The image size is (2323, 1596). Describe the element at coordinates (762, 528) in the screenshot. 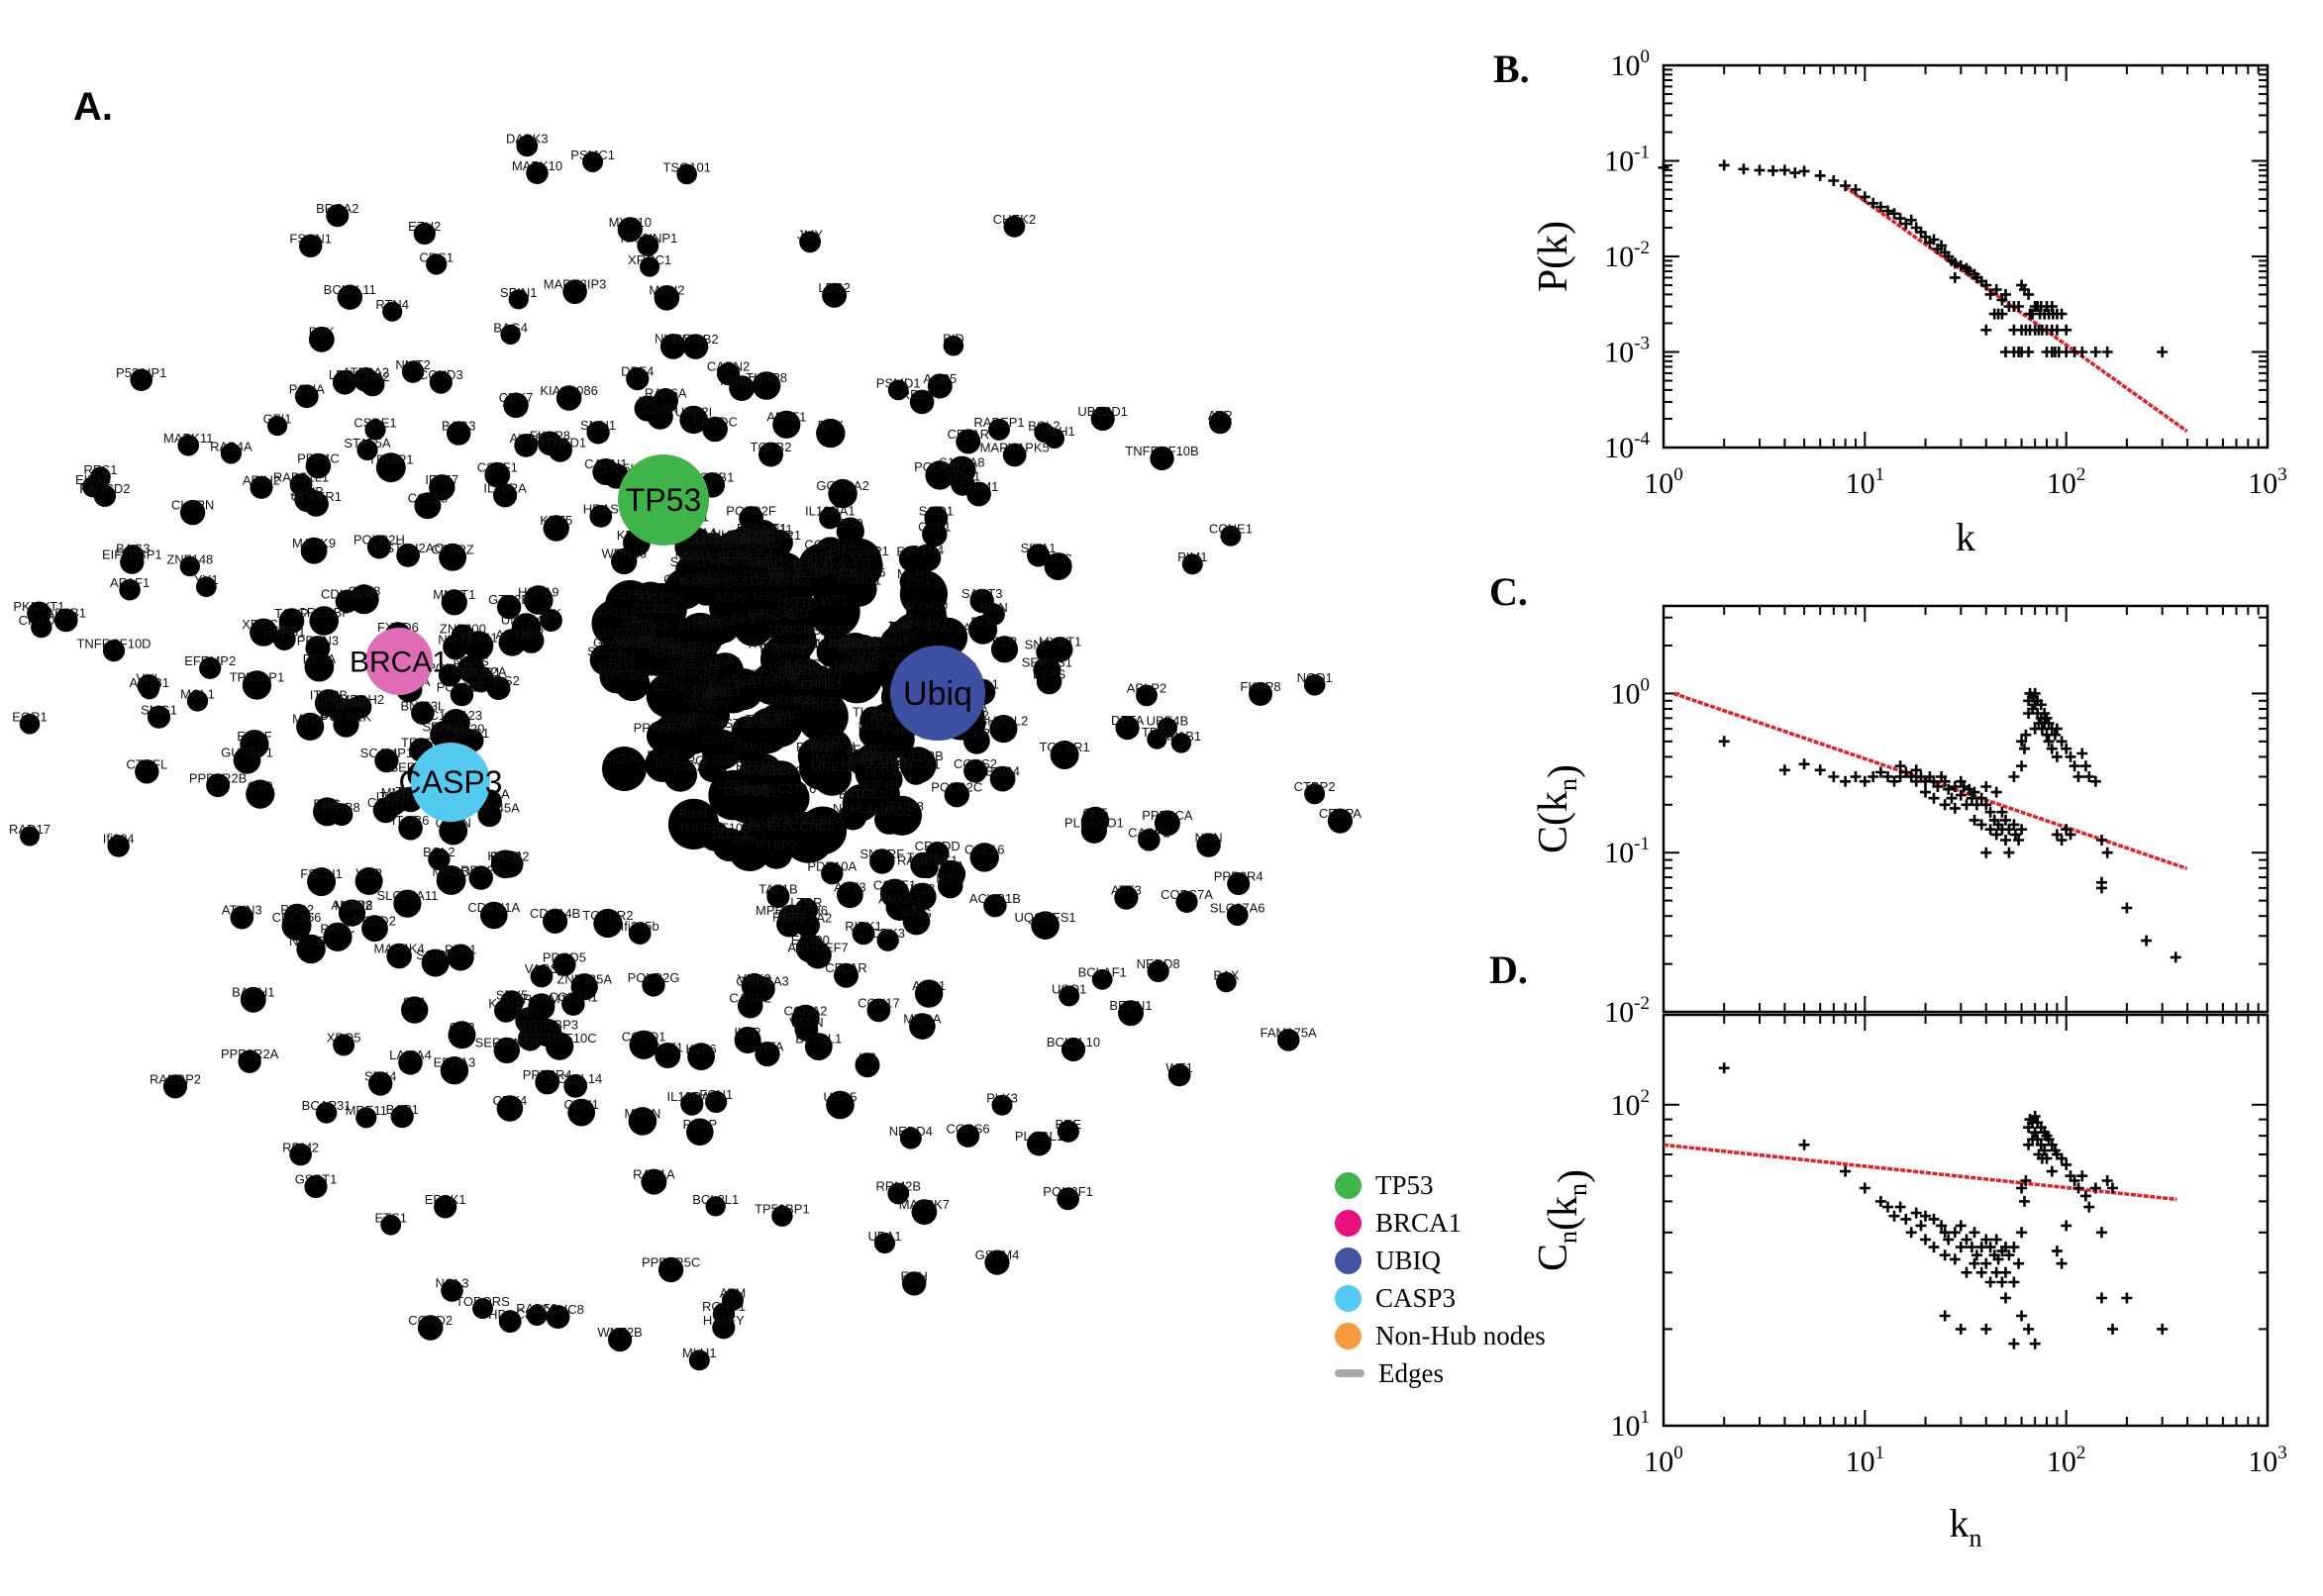

I see `svg-text: POU2F1` at that location.